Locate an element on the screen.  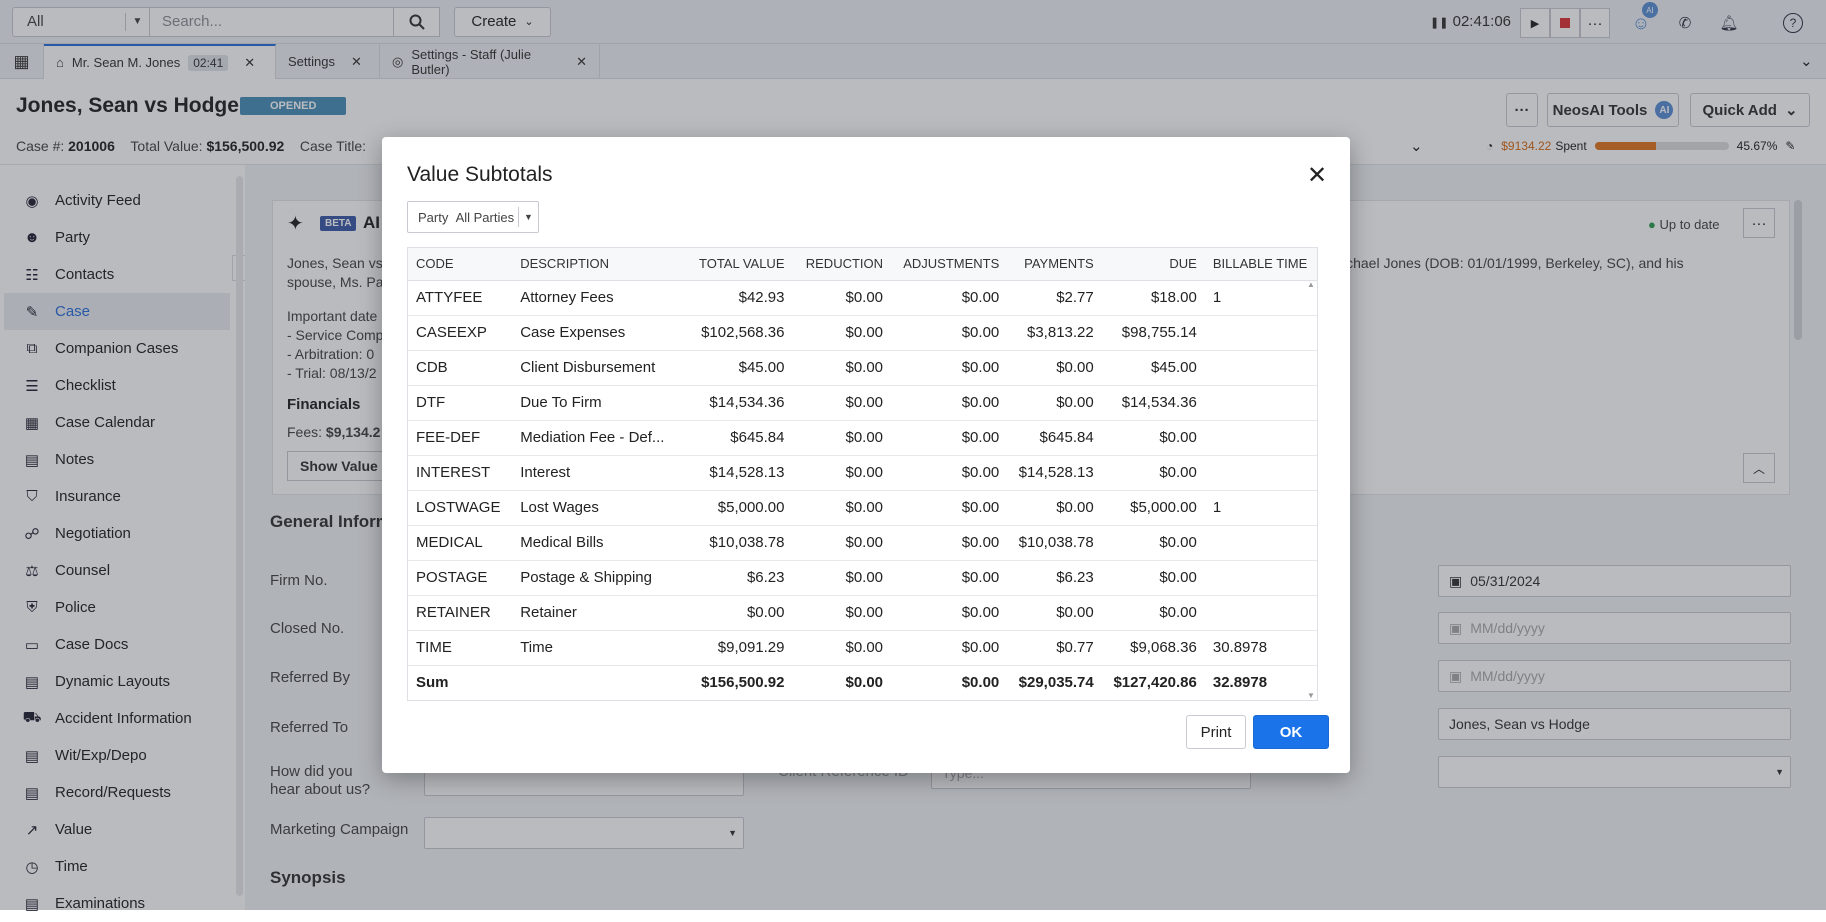
header-more-button: ··· is located at coordinates (1522, 110).